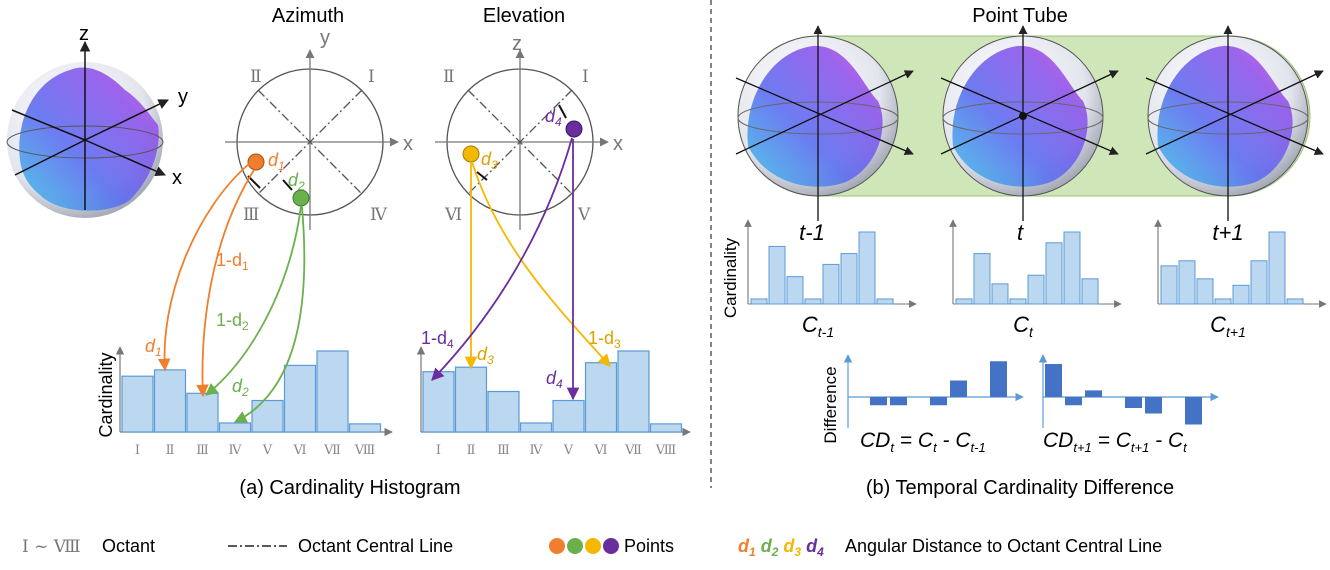 This screenshot has height=570, width=1330. I want to click on azimuth-hist-bars, so click(251, 391).